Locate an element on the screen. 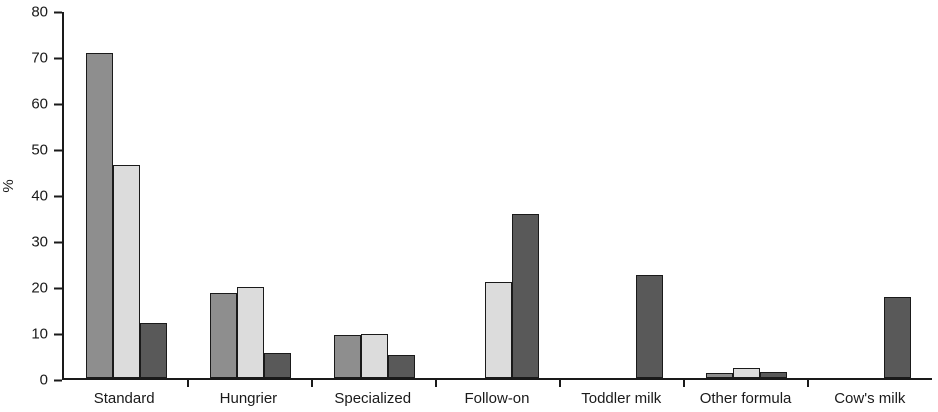 This screenshot has width=938, height=412. x-category-label-hungrier: Hungrier is located at coordinates (248, 398).